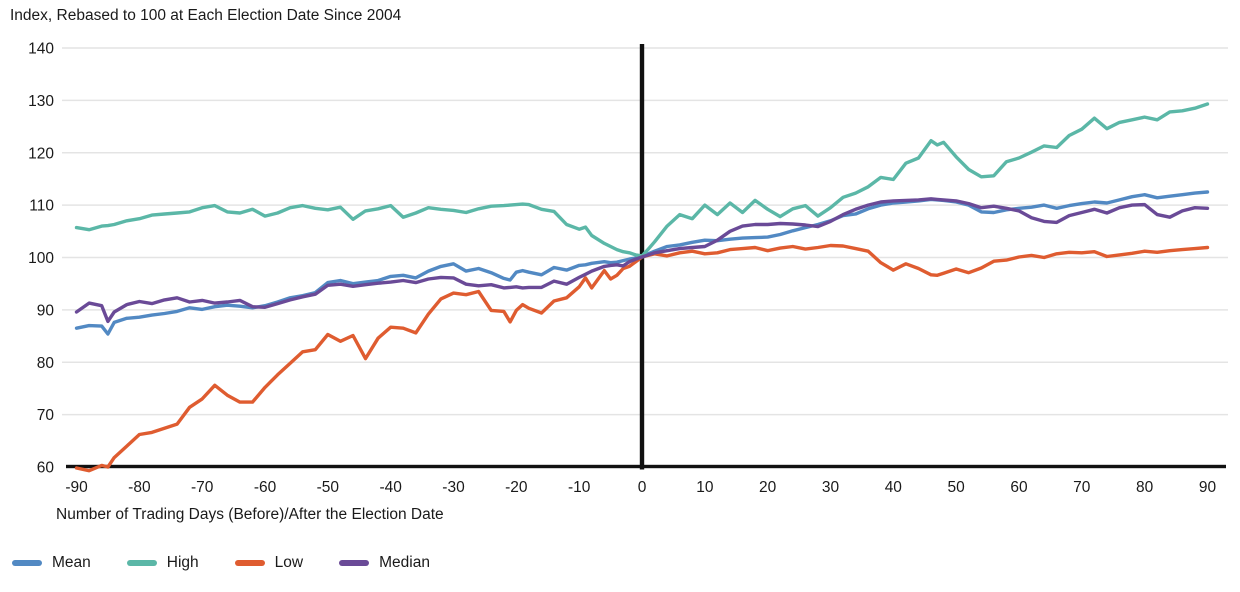 The height and width of the screenshot is (592, 1240). Describe the element at coordinates (390, 487) in the screenshot. I see `x-tick-label: -40` at that location.